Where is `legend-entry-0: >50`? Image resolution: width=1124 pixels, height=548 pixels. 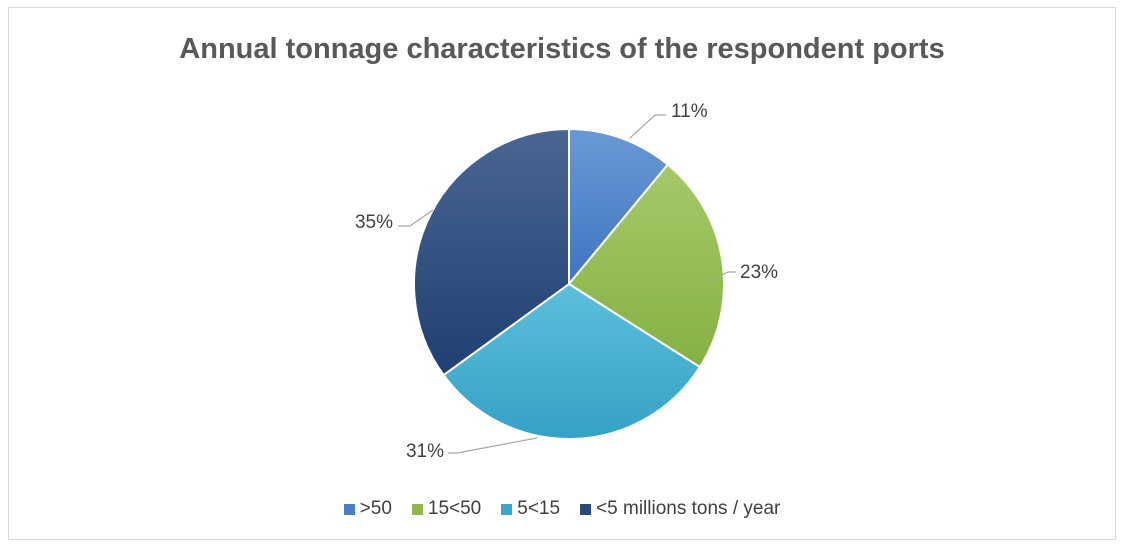 legend-entry-0: >50 is located at coordinates (367, 509).